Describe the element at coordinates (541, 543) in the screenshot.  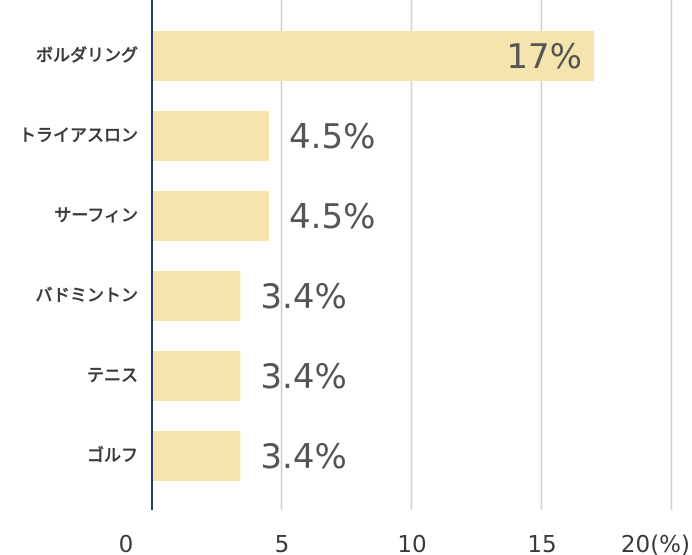
I see `x-tick-label: 15` at that location.